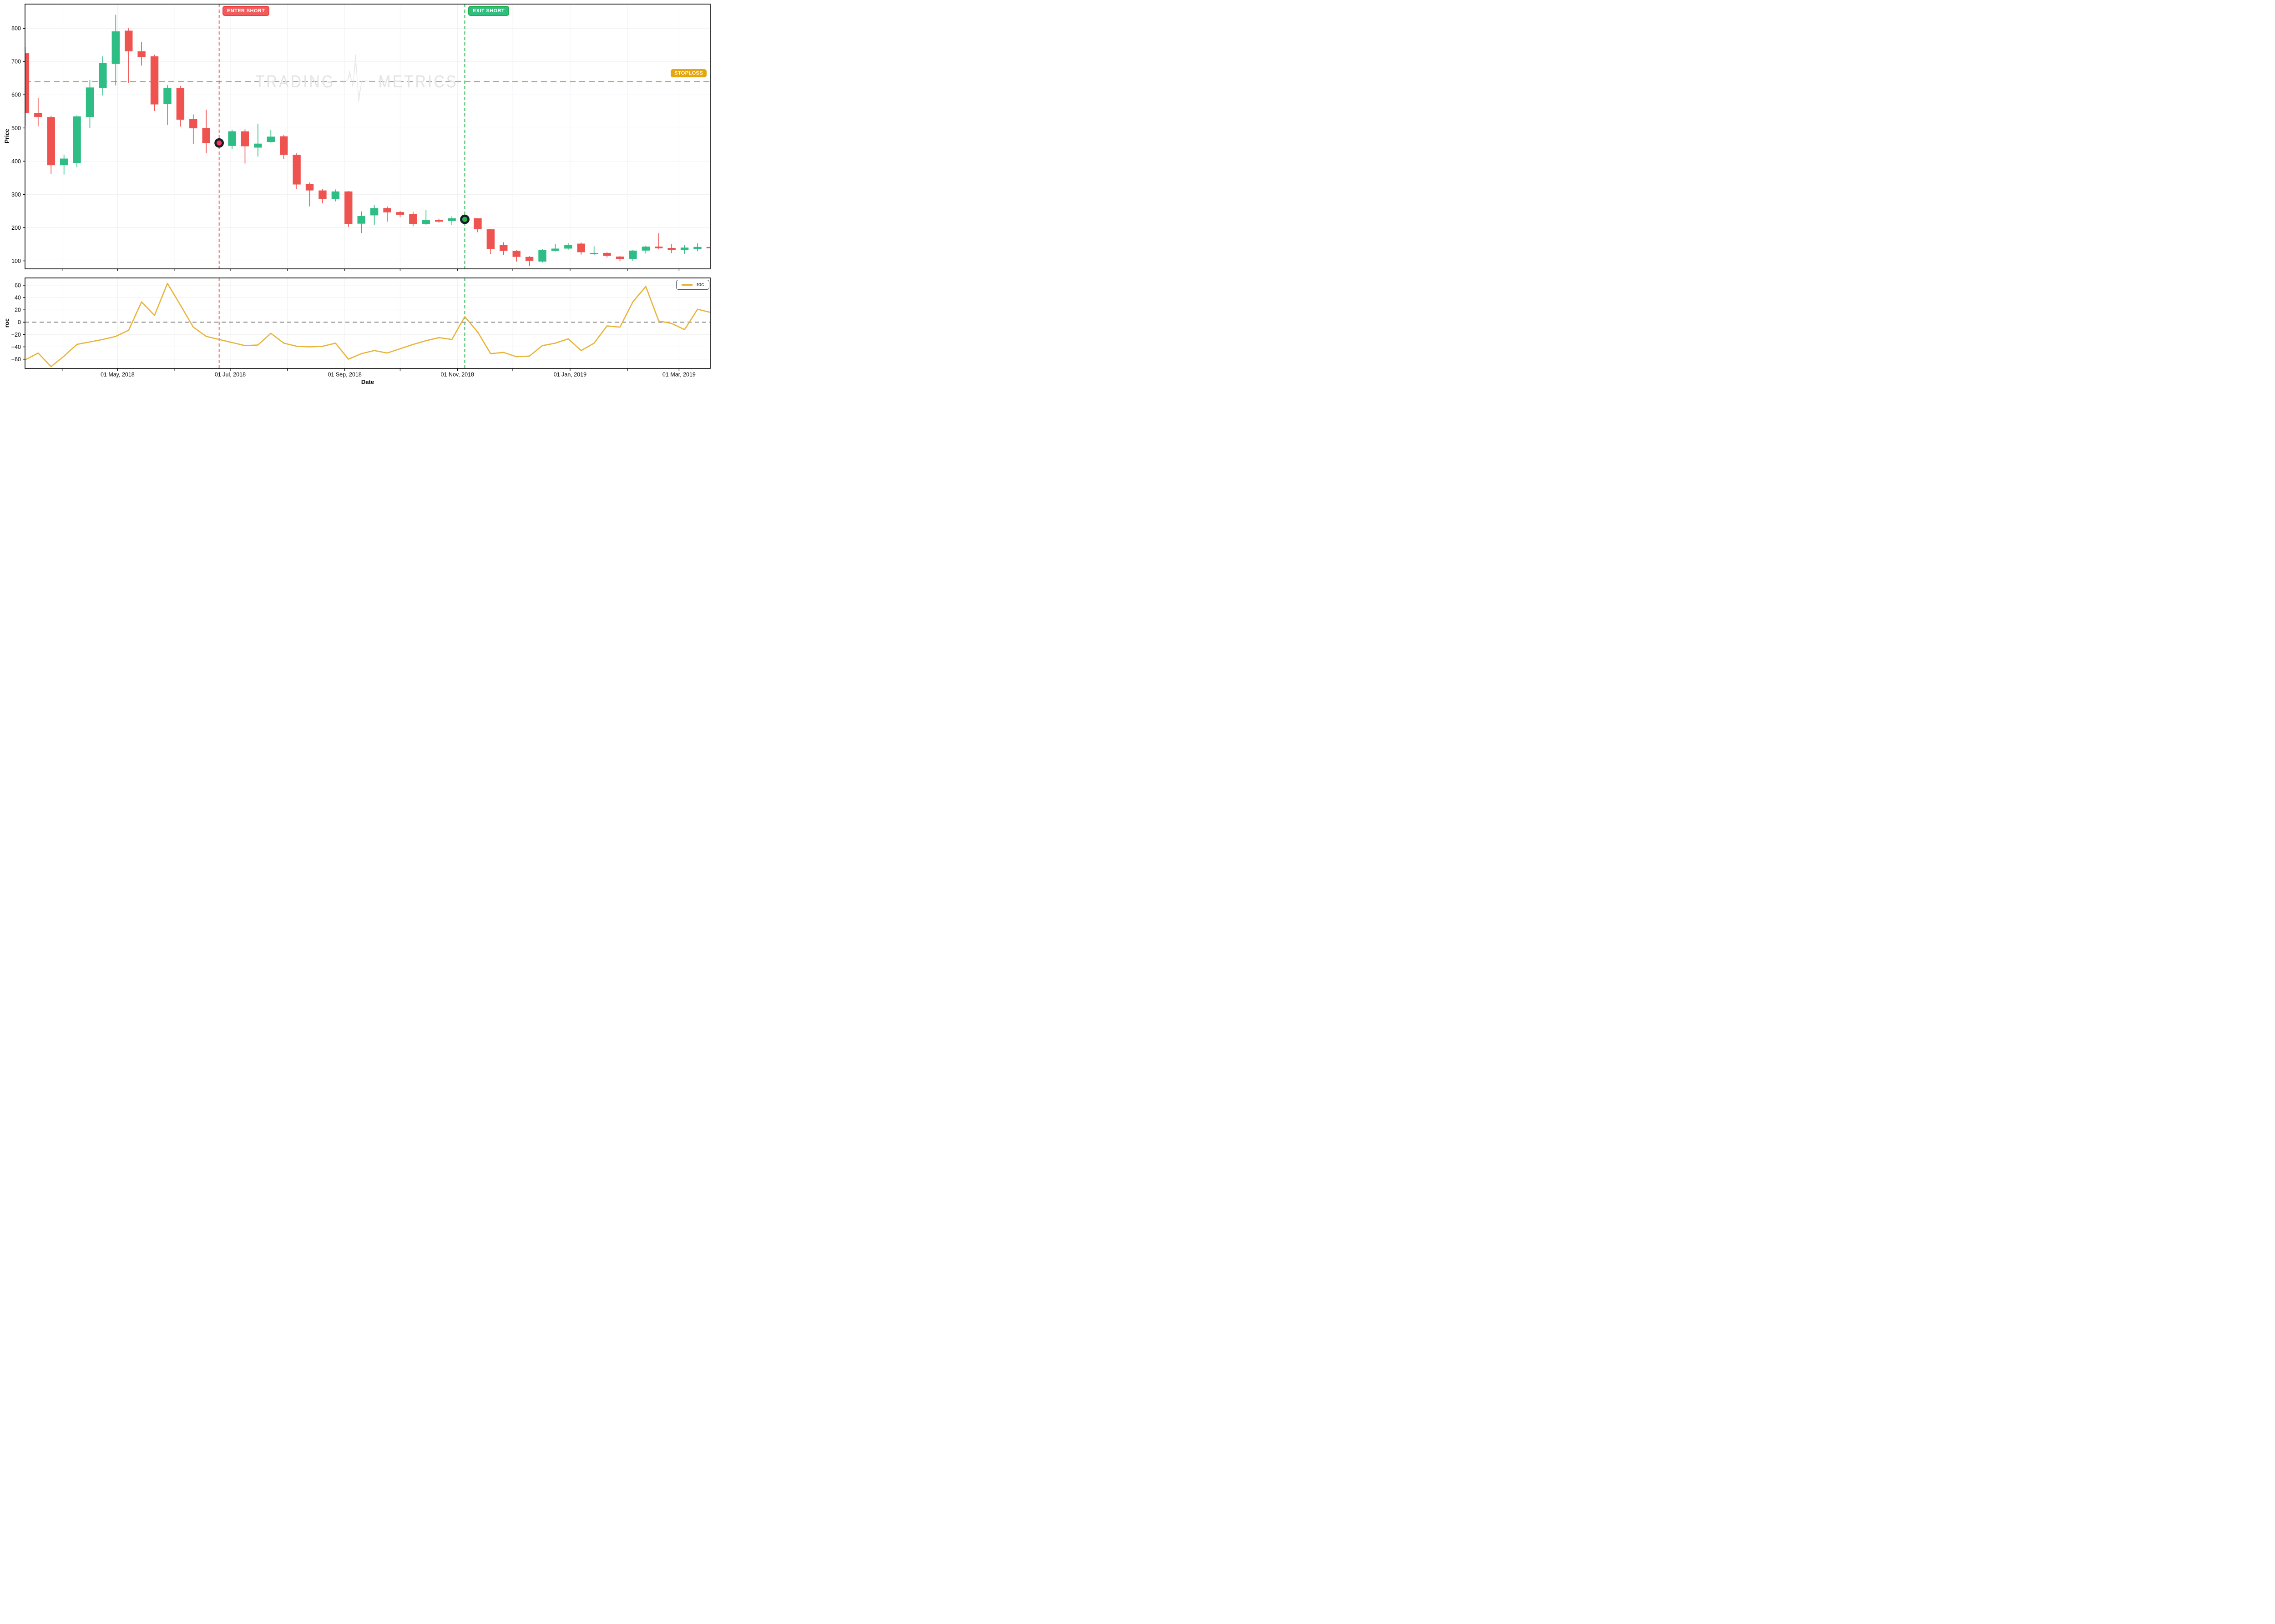 This screenshot has width=2275, height=1624. Describe the element at coordinates (700, 284) in the screenshot. I see `legend-label: roc` at that location.